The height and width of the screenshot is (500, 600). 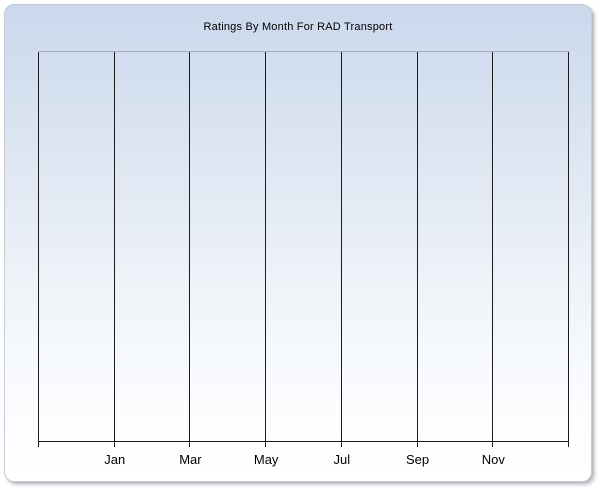 I want to click on x-tick-label-may: May, so click(x=266, y=459).